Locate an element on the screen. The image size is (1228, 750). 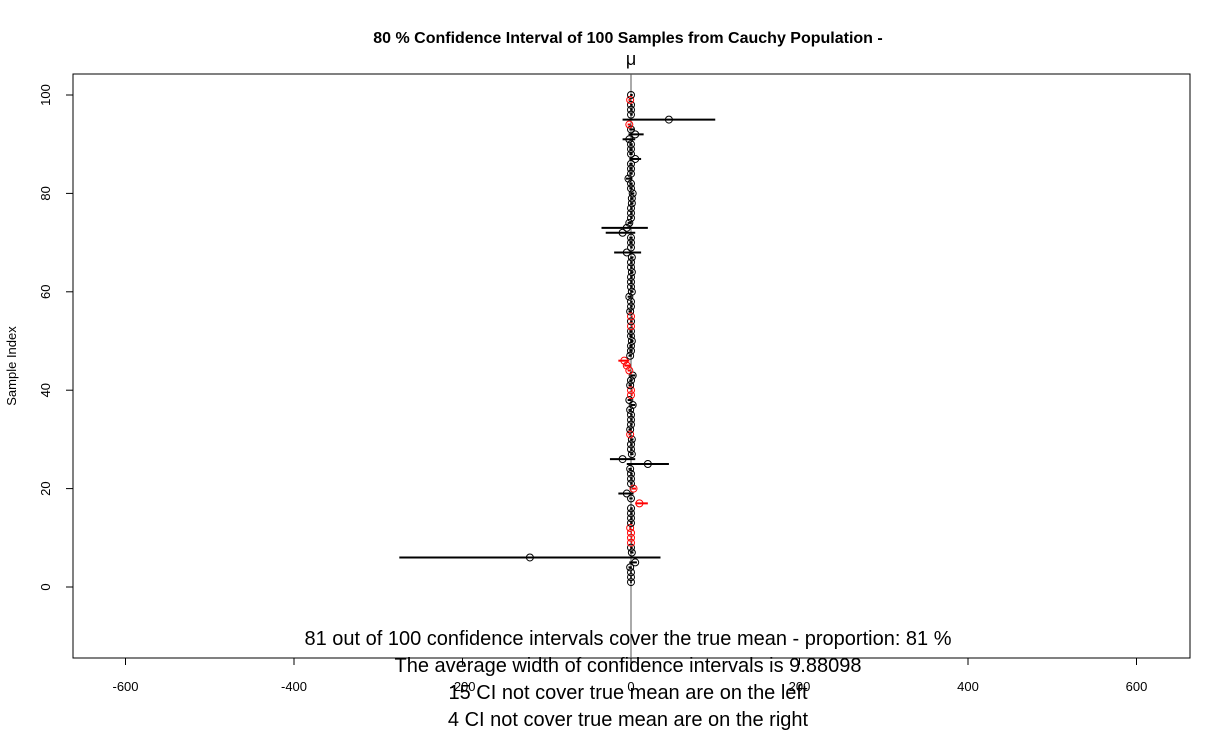
chart-title-mu: μ is located at coordinates (631, 59).